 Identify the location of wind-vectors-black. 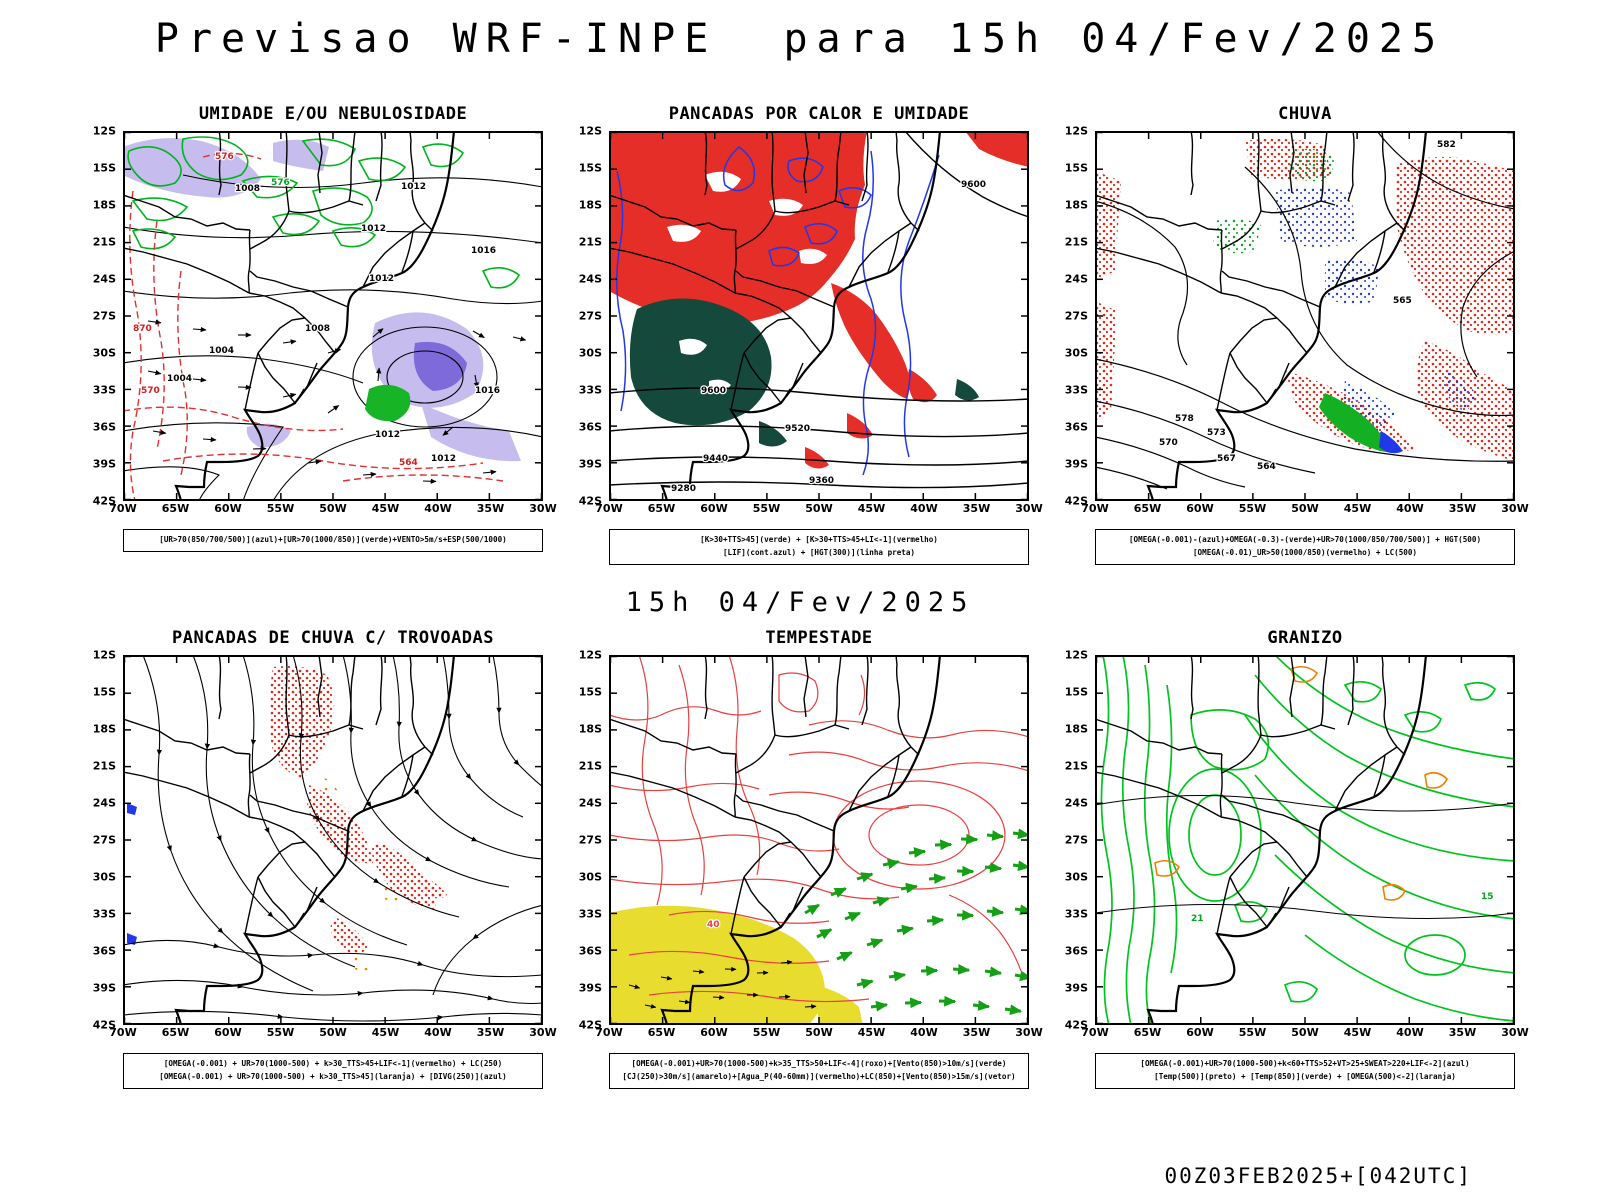
(722, 984).